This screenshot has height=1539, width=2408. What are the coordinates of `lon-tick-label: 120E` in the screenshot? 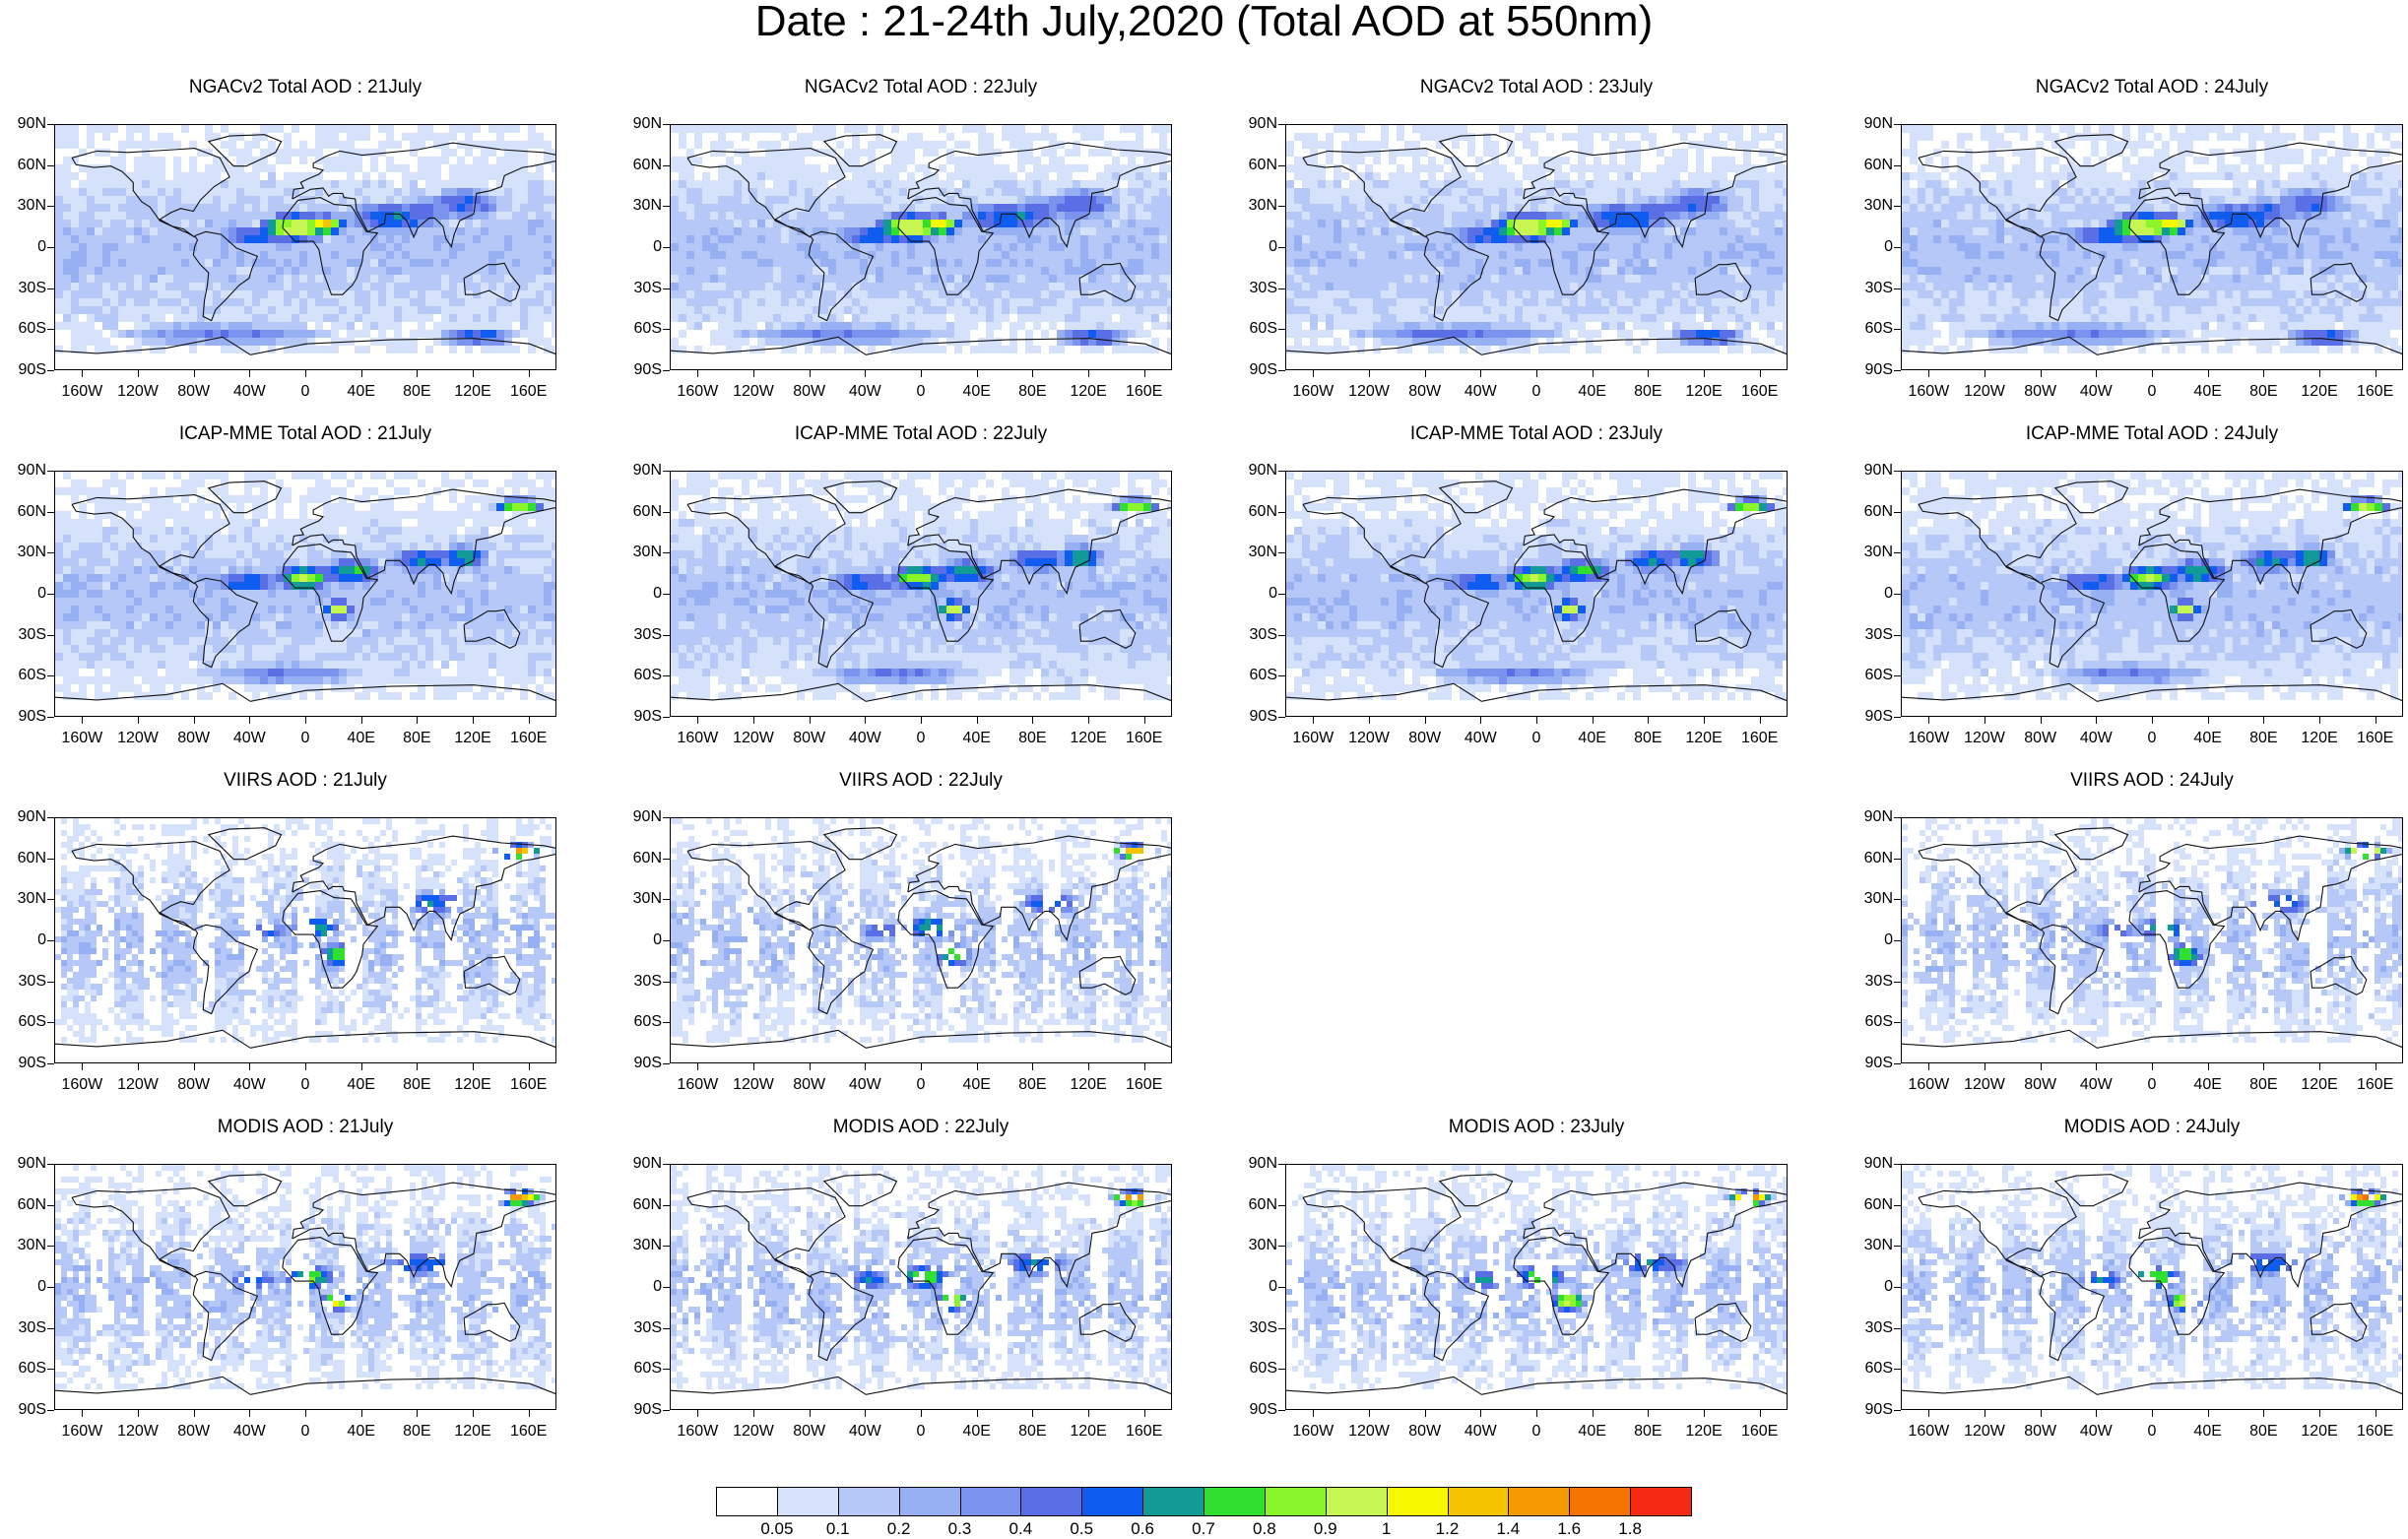 It's located at (1088, 1085).